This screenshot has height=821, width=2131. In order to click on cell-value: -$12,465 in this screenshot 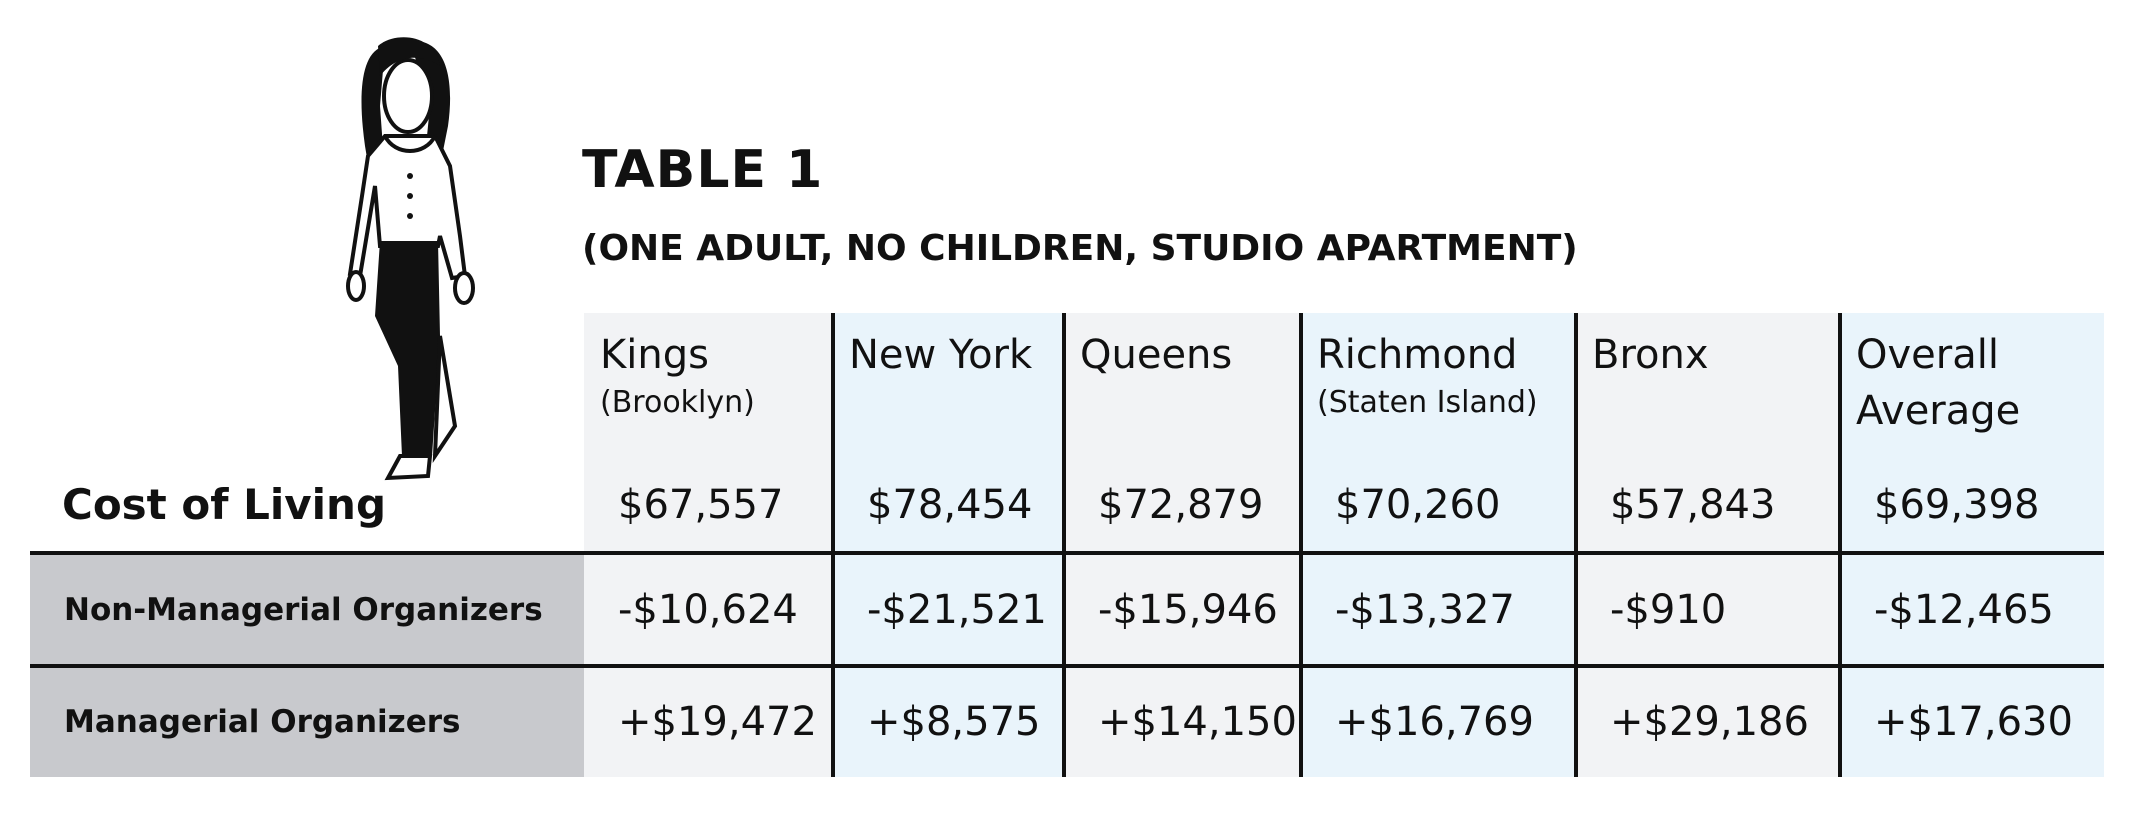, I will do `click(1964, 609)`.